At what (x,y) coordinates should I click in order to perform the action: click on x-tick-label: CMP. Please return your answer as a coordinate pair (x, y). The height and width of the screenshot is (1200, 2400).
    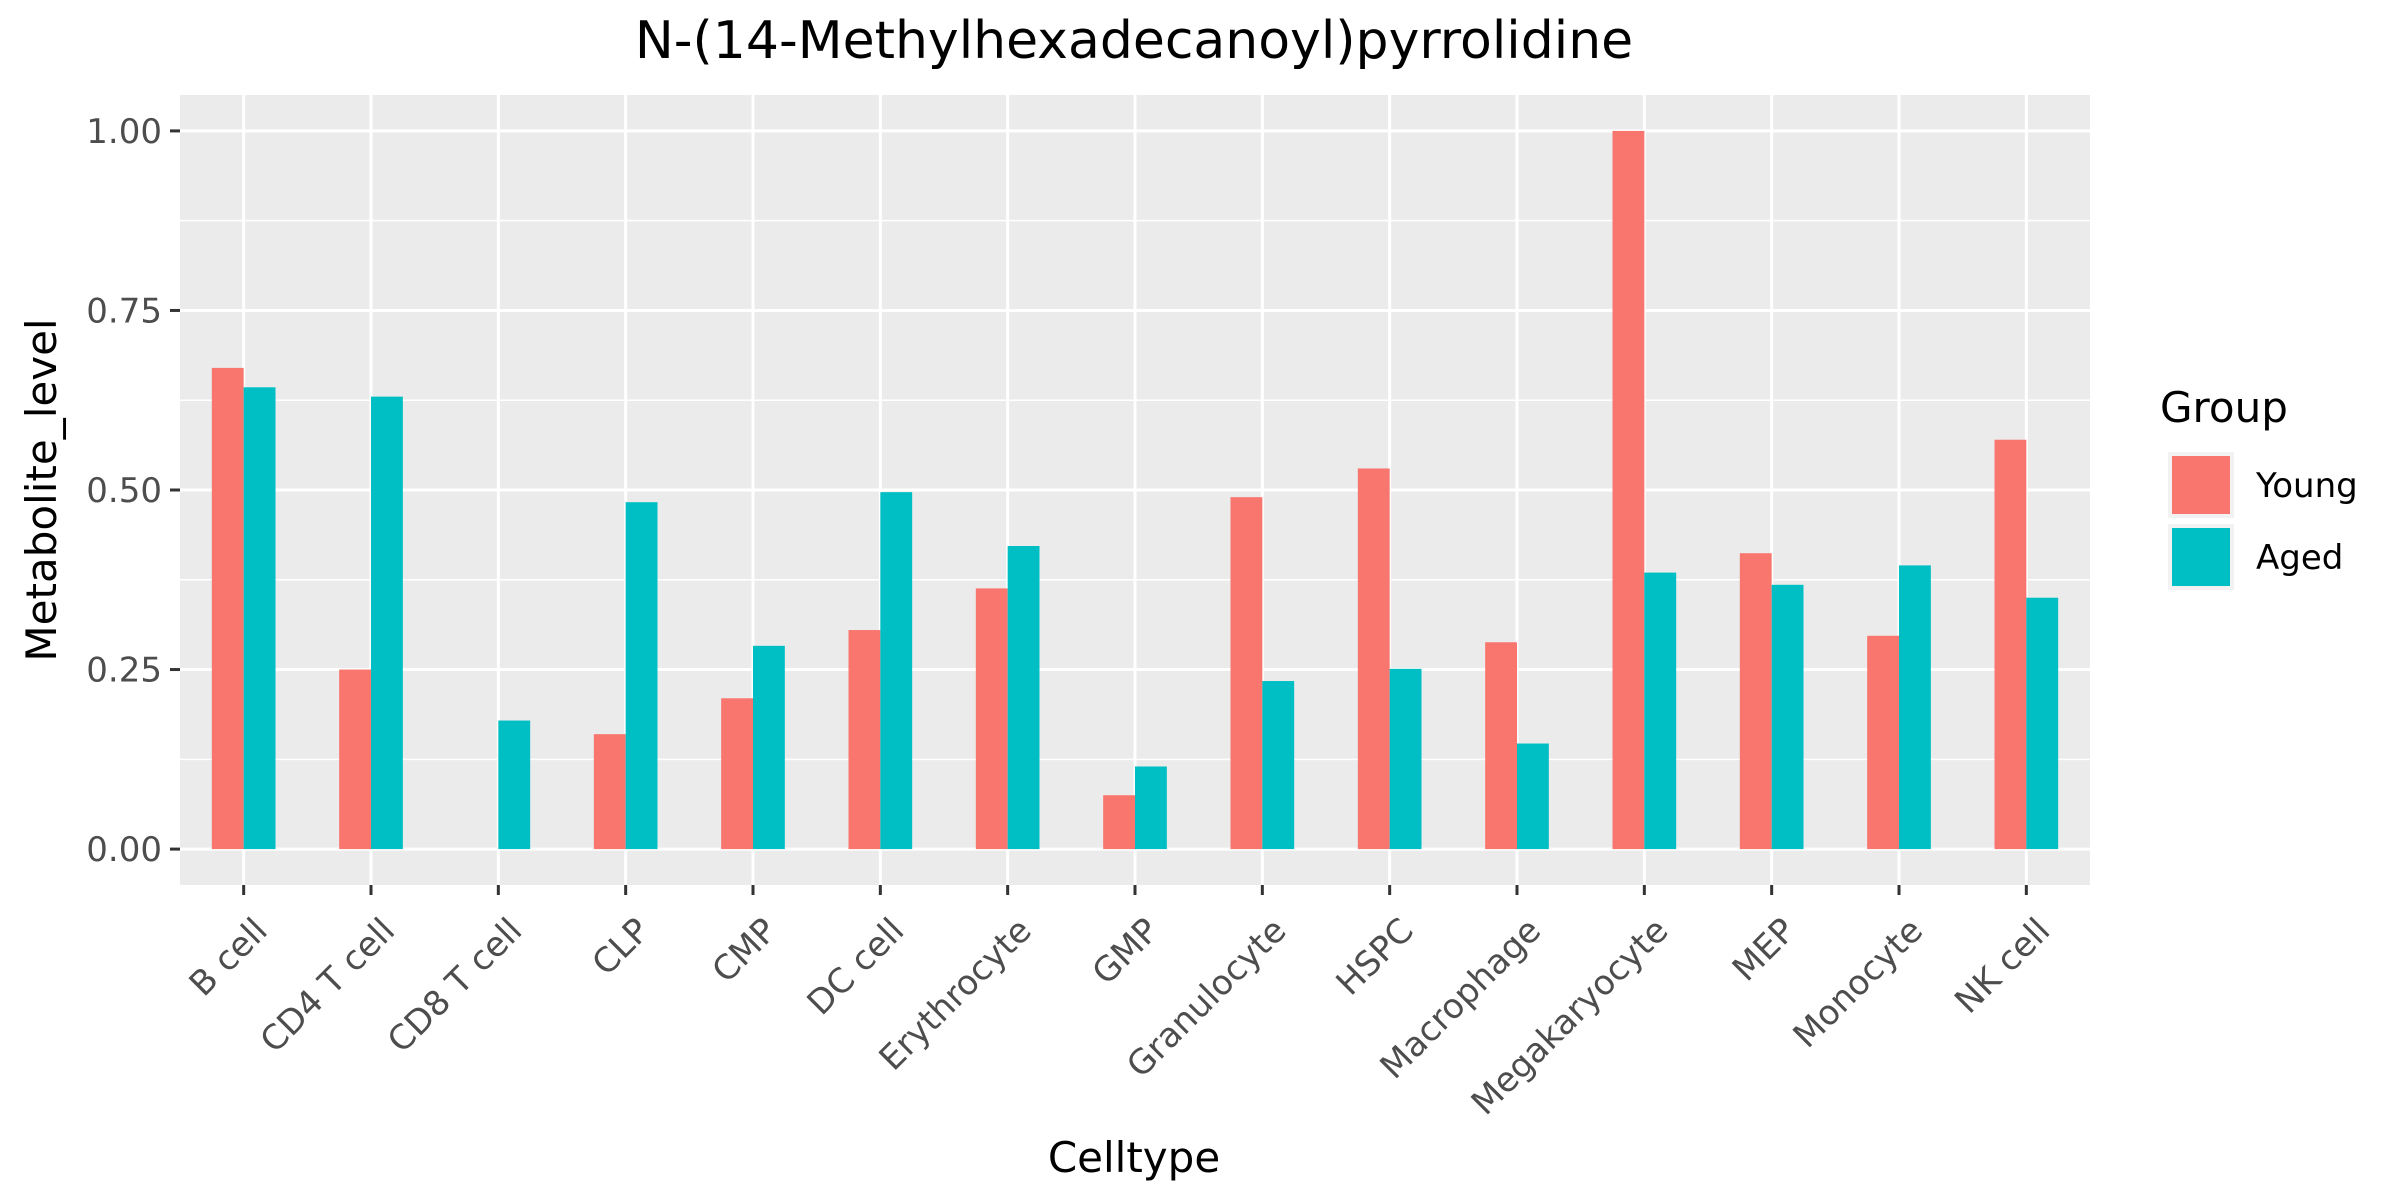
    Looking at the image, I should click on (745, 951).